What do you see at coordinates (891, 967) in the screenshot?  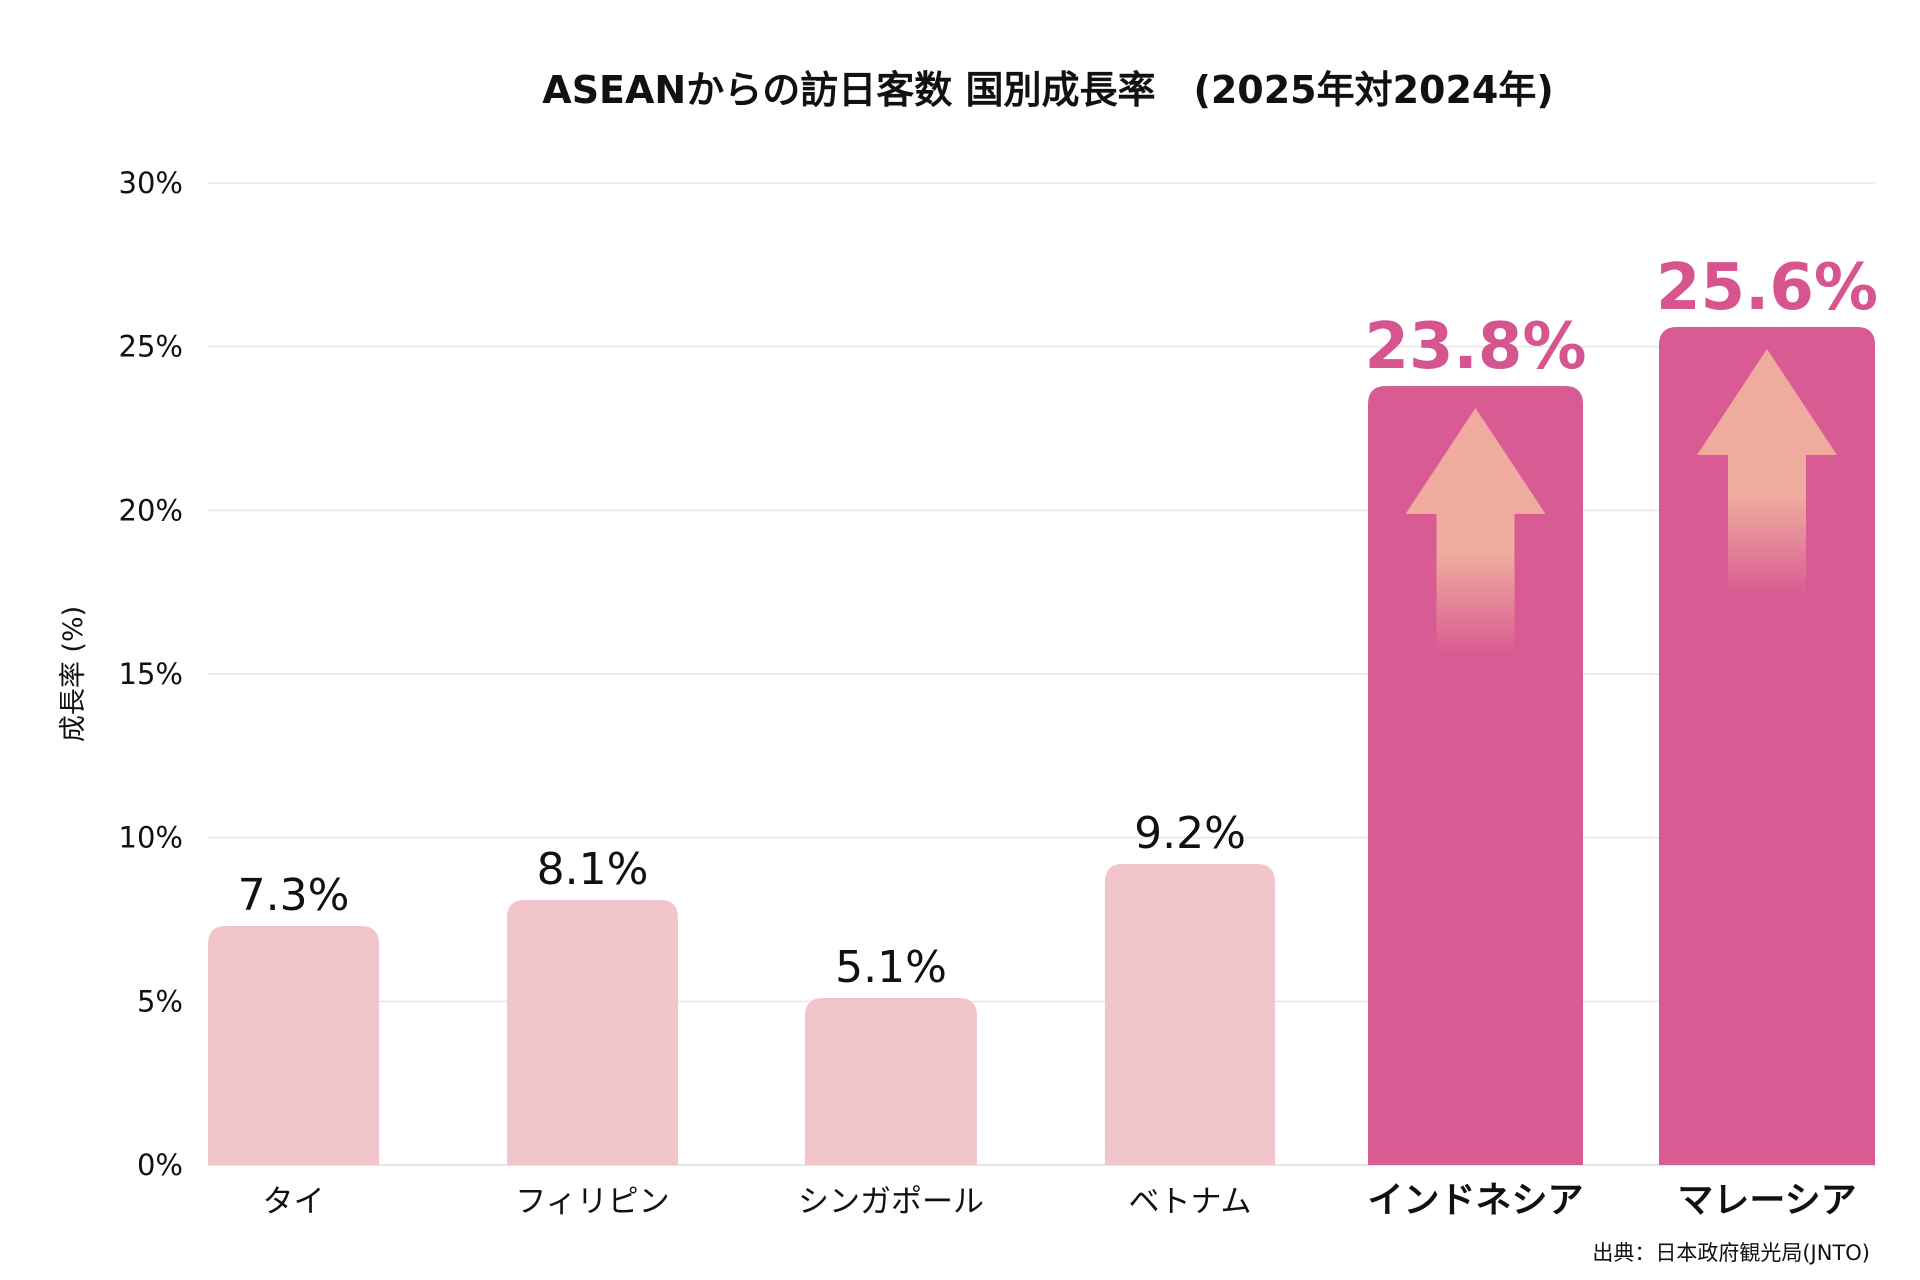 I see `data-label: 5.1%` at bounding box center [891, 967].